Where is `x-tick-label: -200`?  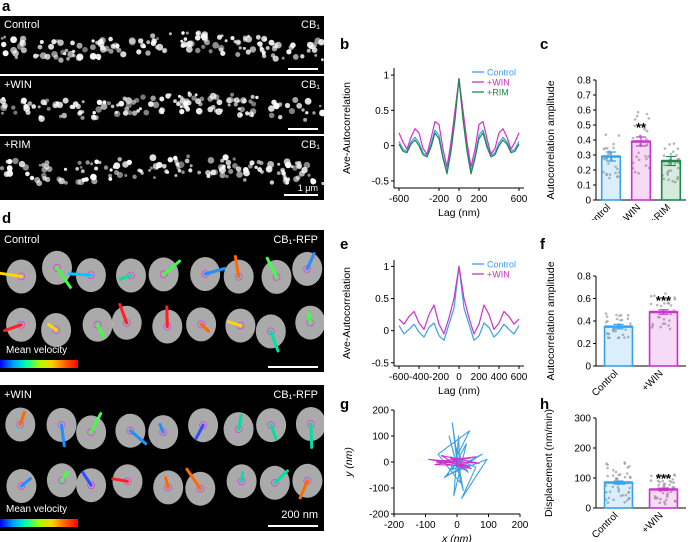 x-tick-label: -200 is located at coordinates (394, 525).